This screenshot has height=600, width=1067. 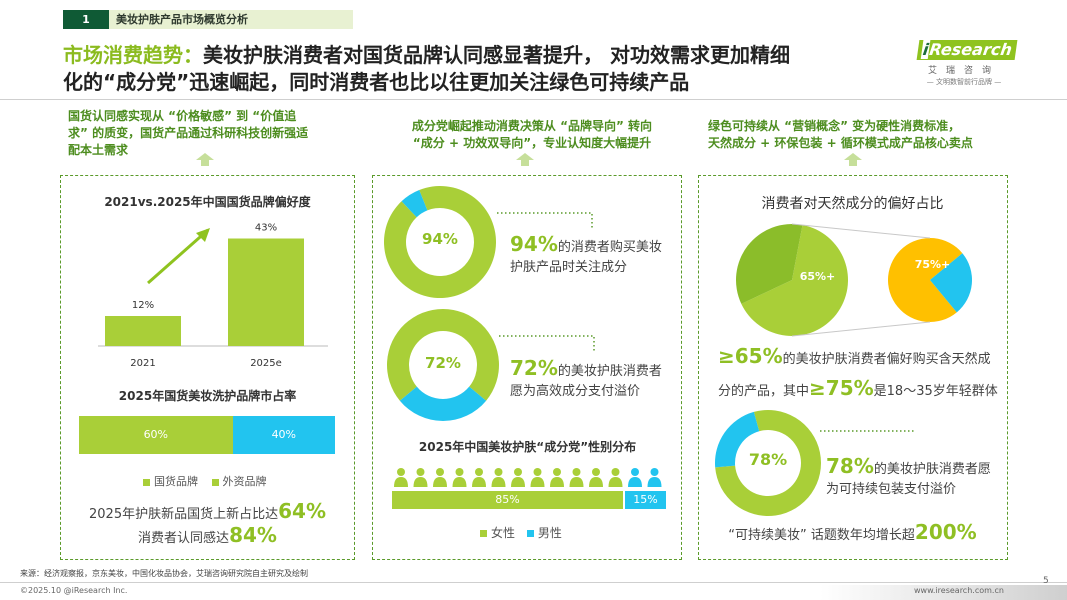 What do you see at coordinates (376, 82) in the screenshot?
I see `headline-line2: 化的“成分党”迅速崛起，同时消费者也比以往更加关注绿色可持续产品` at bounding box center [376, 82].